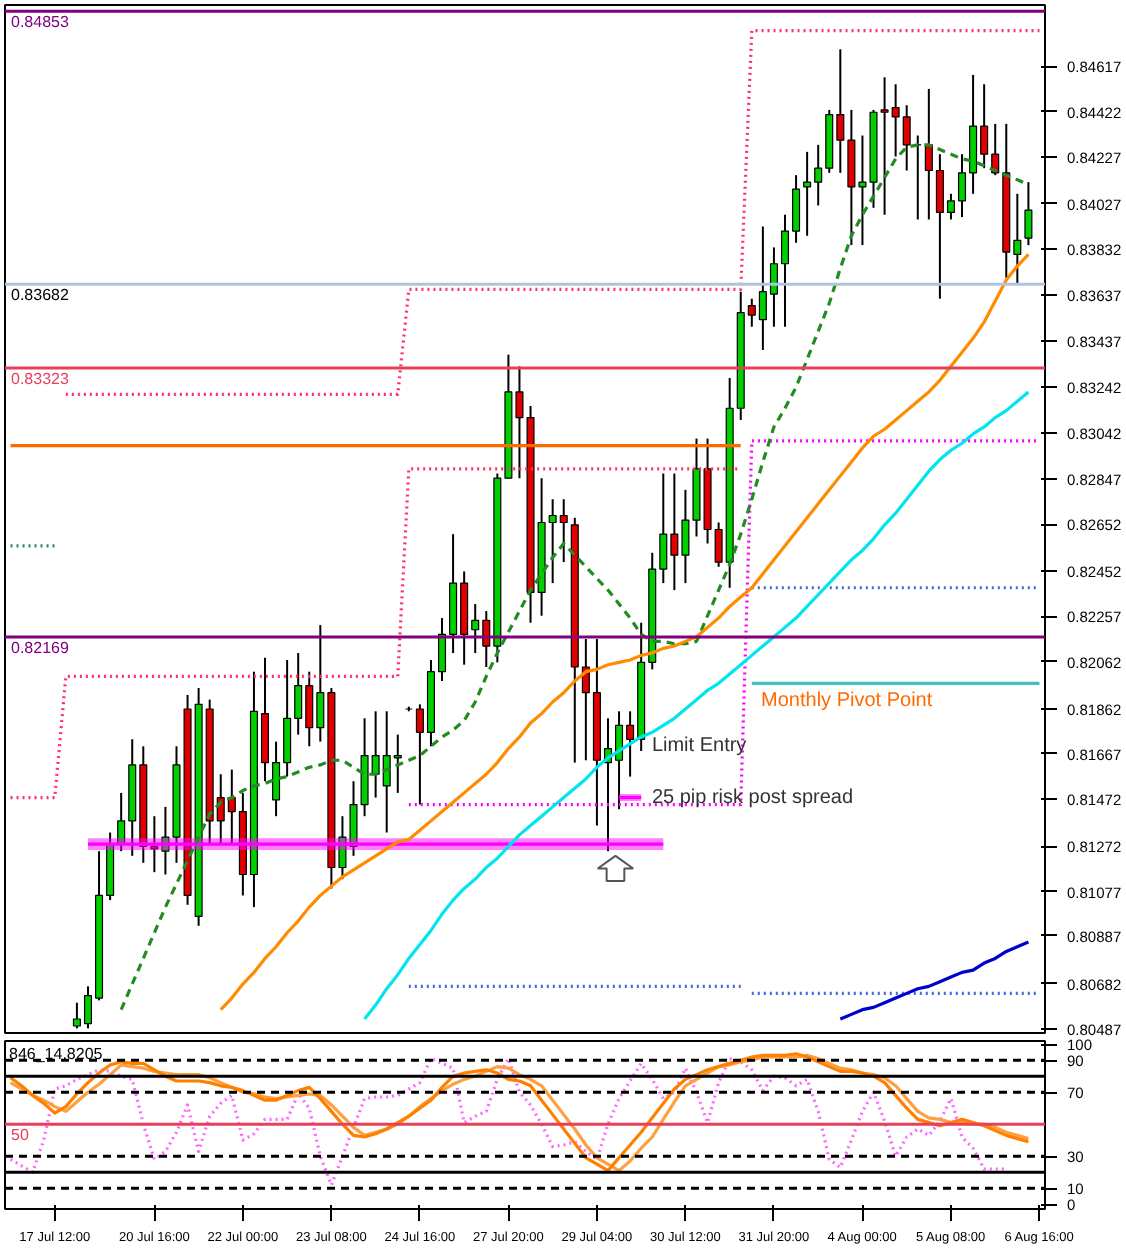 This screenshot has width=1126, height=1250. Describe the element at coordinates (40, 378) in the screenshot. I see `ref-line-label: 0.83323` at that location.